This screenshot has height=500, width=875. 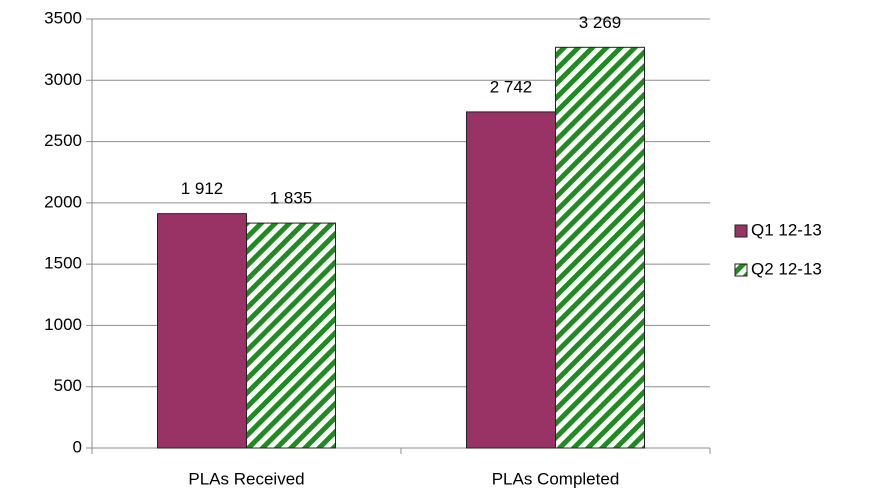 What do you see at coordinates (63, 79) in the screenshot?
I see `y-tick-label: 3000` at bounding box center [63, 79].